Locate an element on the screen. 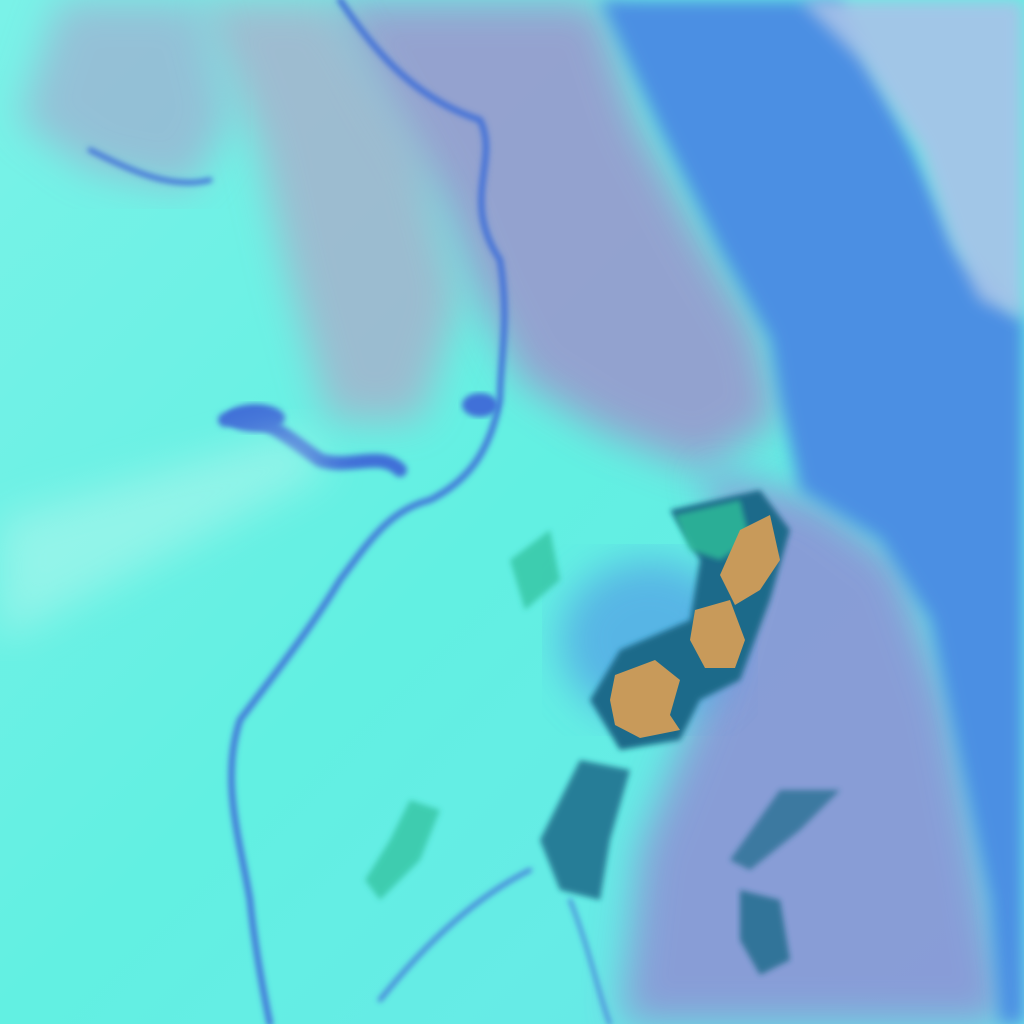  land-region-topleft is located at coordinates (125, 95).